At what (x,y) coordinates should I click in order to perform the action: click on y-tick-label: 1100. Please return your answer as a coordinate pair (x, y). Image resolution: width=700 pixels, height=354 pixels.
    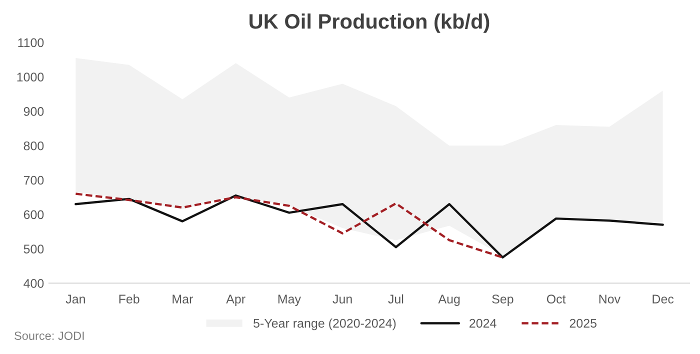
    Looking at the image, I should click on (31, 43).